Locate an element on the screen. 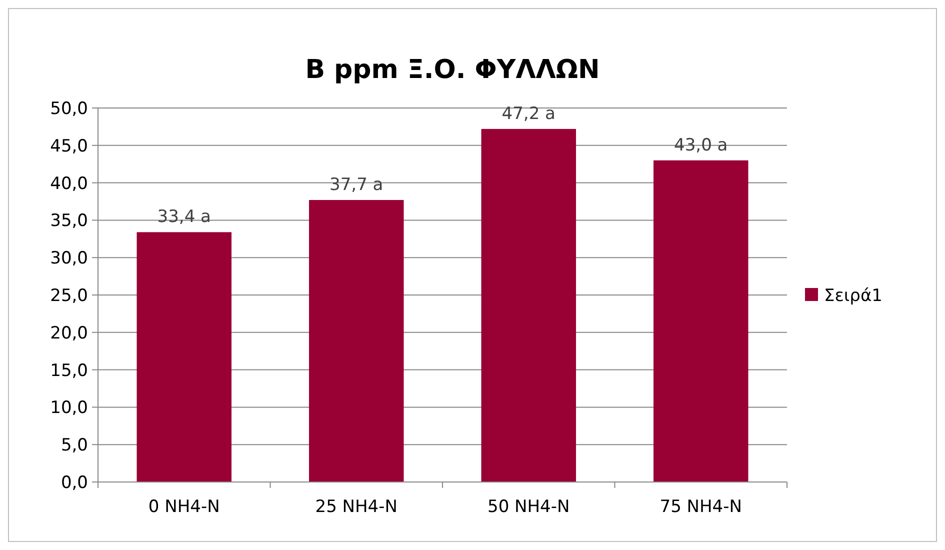  x-tick-label: 25 NH4-N is located at coordinates (356, 507).